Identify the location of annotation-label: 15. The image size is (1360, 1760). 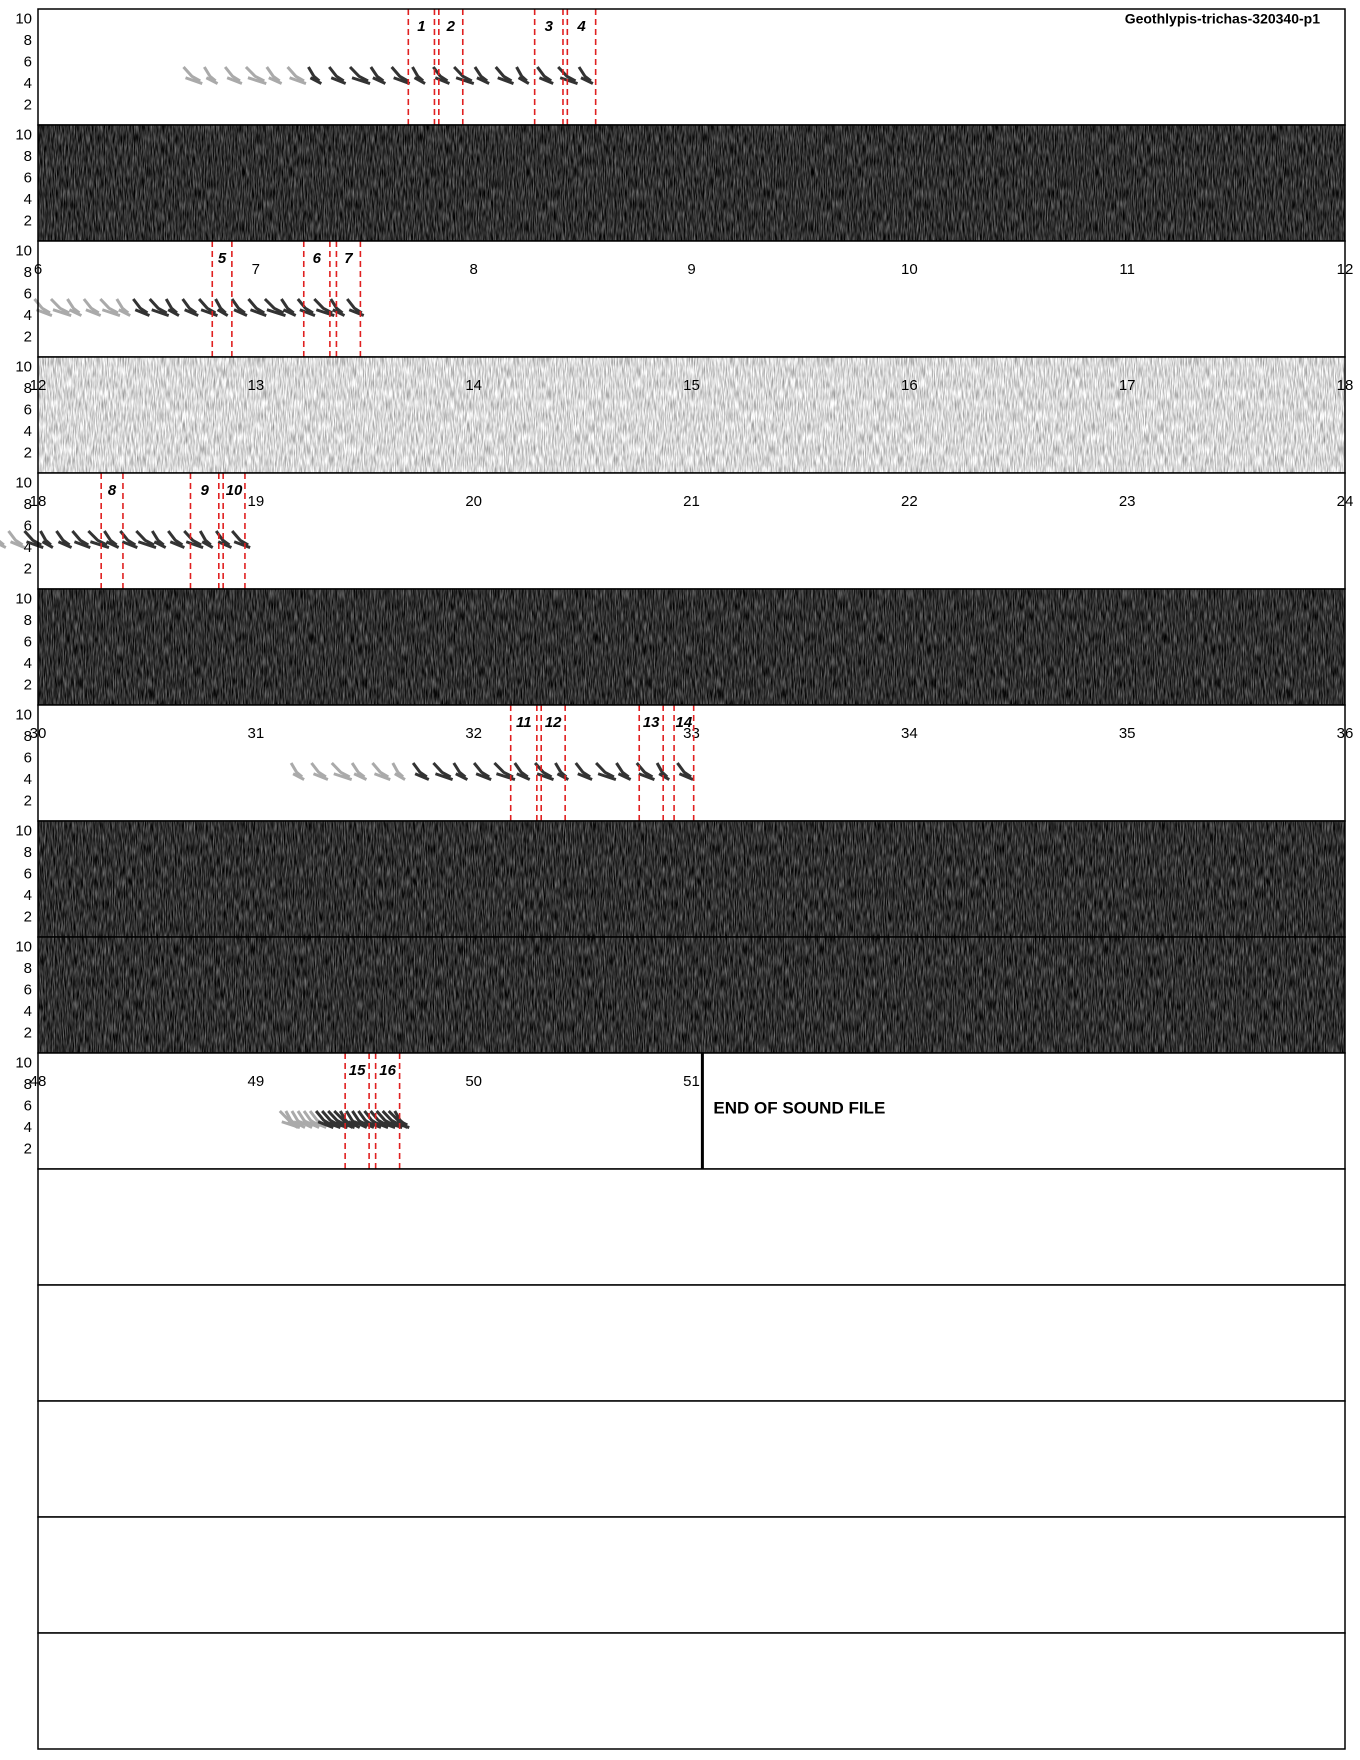
(357, 1070).